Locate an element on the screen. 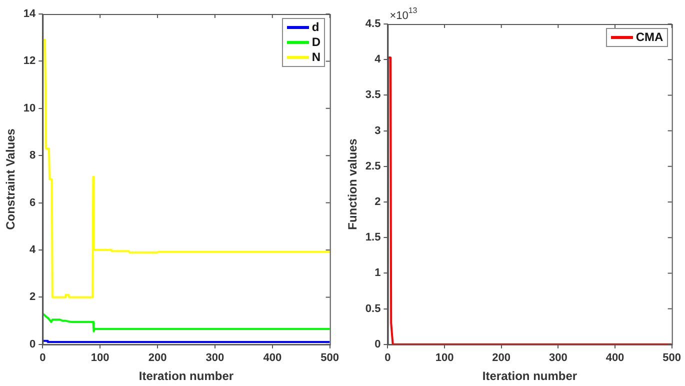 This screenshot has height=386, width=685. y-tick-label: 6 is located at coordinates (33, 202).